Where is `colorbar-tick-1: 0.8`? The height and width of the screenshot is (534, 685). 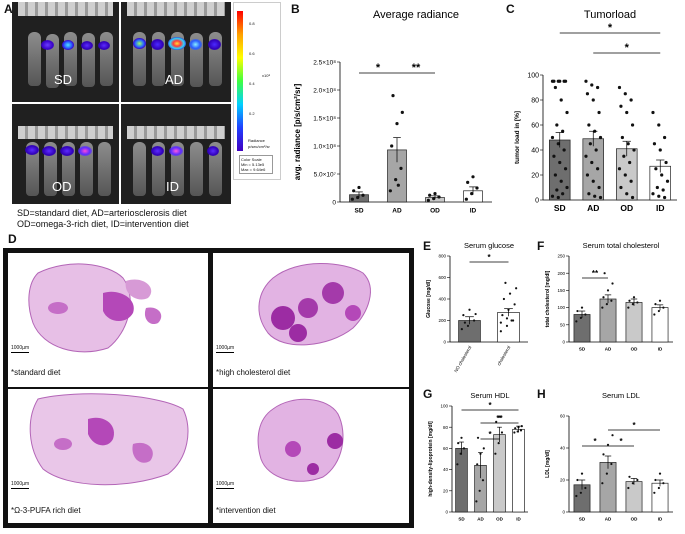 colorbar-tick-1: 0.8 is located at coordinates (252, 23).